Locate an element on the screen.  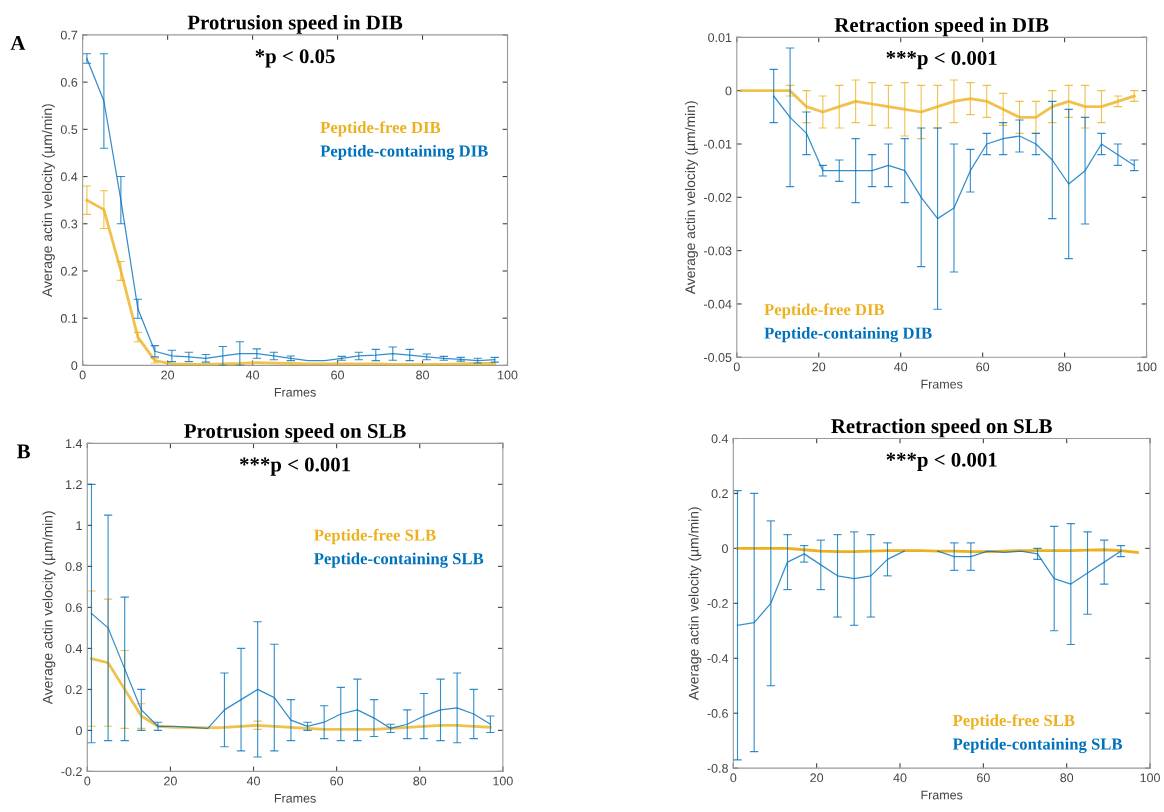
y-tick-label: 0.5 is located at coordinates (69, 129).